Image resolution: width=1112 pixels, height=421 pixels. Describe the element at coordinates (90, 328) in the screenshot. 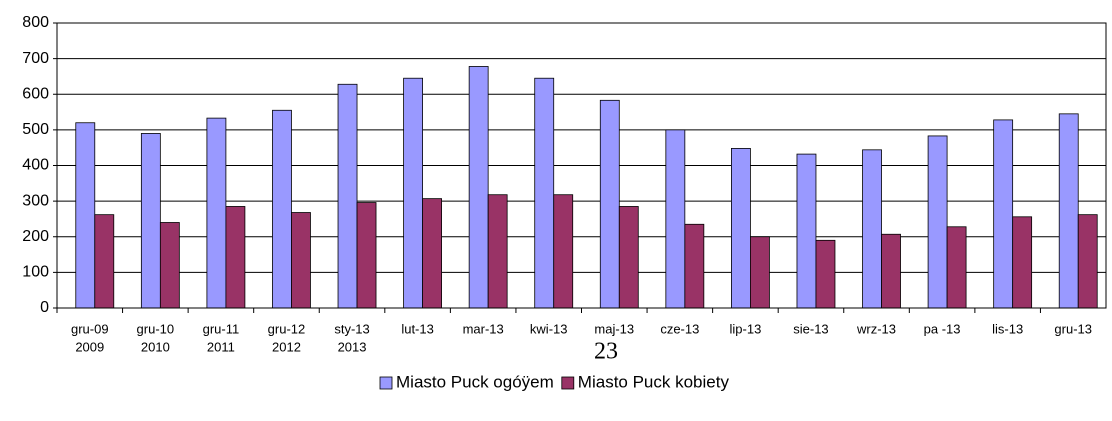

I see `x-tick-label: gru-09` at that location.